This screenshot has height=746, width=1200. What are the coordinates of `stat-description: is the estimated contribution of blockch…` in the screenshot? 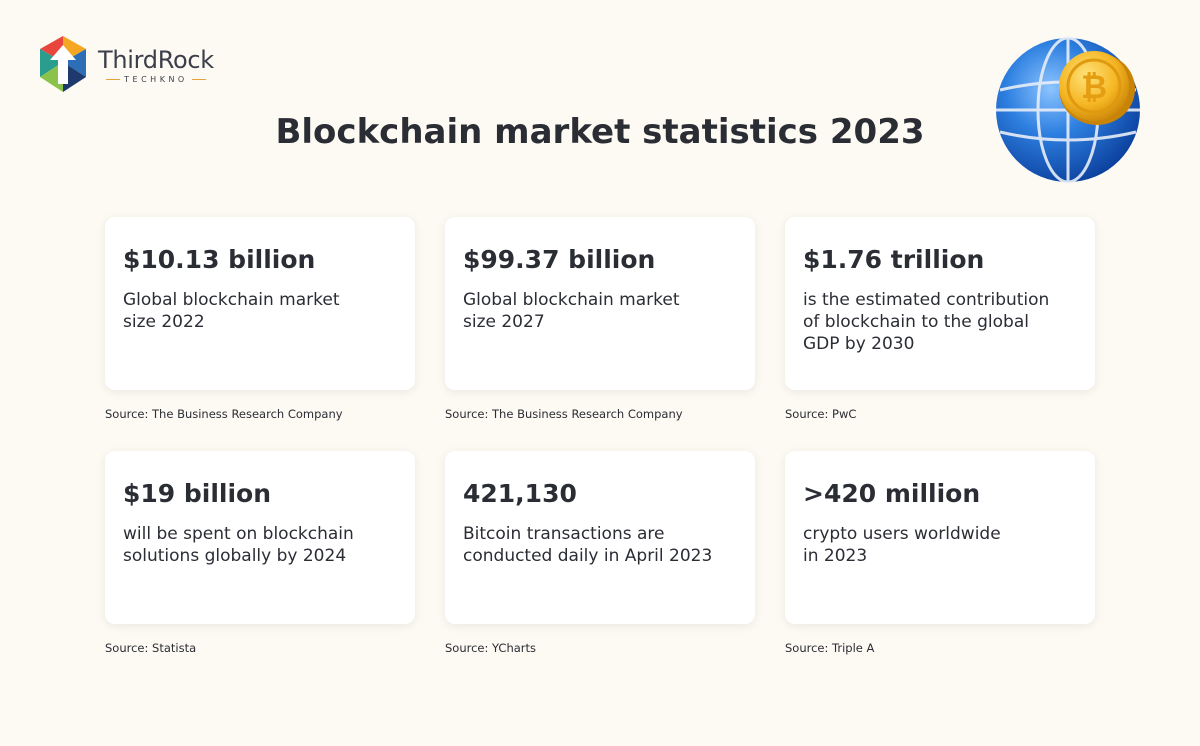 It's located at (926, 322).